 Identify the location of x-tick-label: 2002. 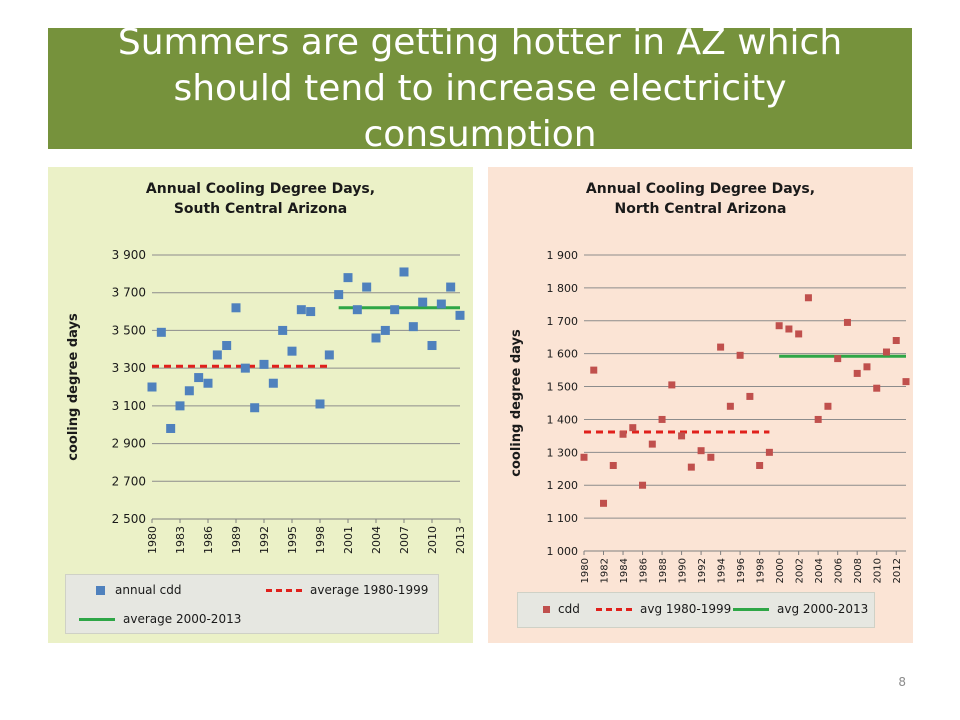
(800, 570).